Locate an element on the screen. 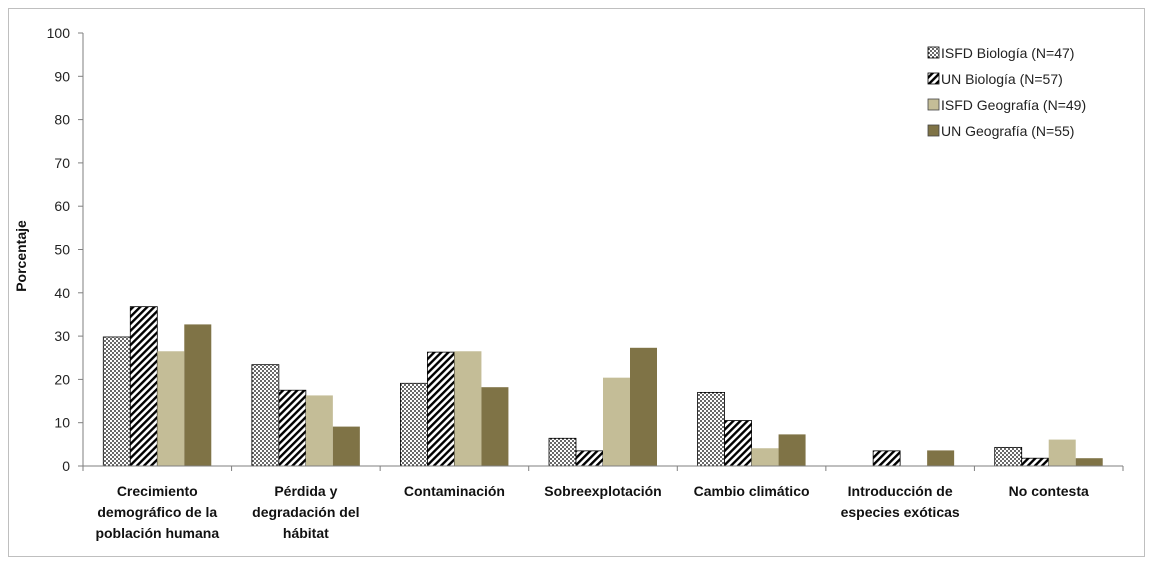 The height and width of the screenshot is (566, 1153). legend-label: ISFD Biología (N=47) is located at coordinates (1007, 53).